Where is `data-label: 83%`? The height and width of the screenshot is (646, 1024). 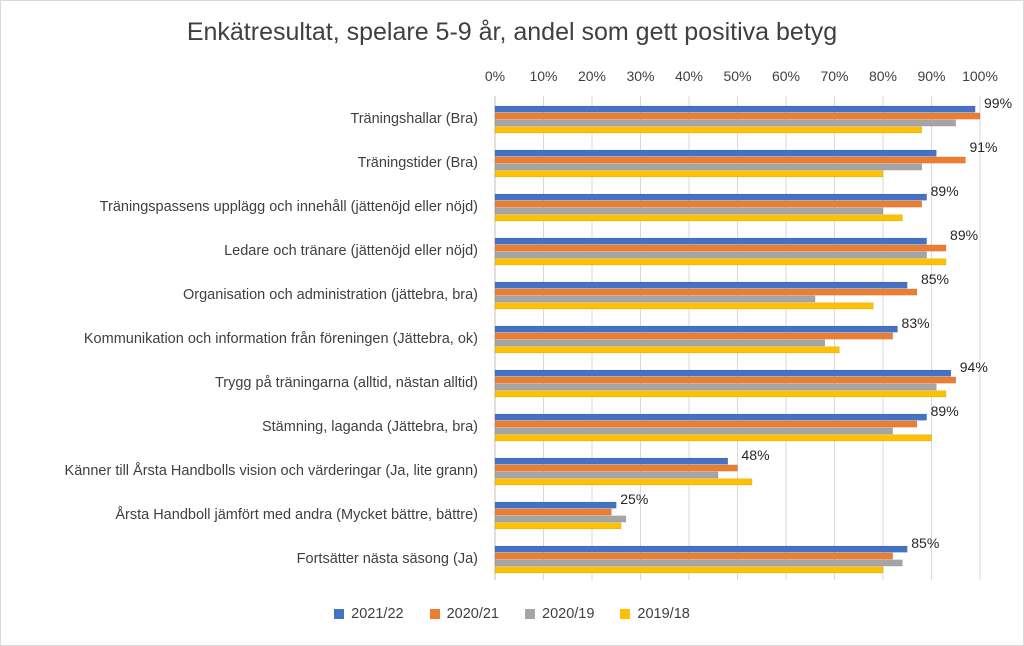 data-label: 83% is located at coordinates (916, 323).